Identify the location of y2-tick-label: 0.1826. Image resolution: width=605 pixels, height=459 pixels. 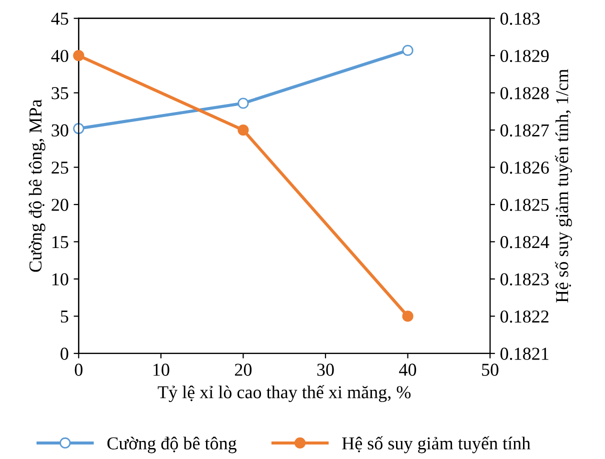
(524, 168).